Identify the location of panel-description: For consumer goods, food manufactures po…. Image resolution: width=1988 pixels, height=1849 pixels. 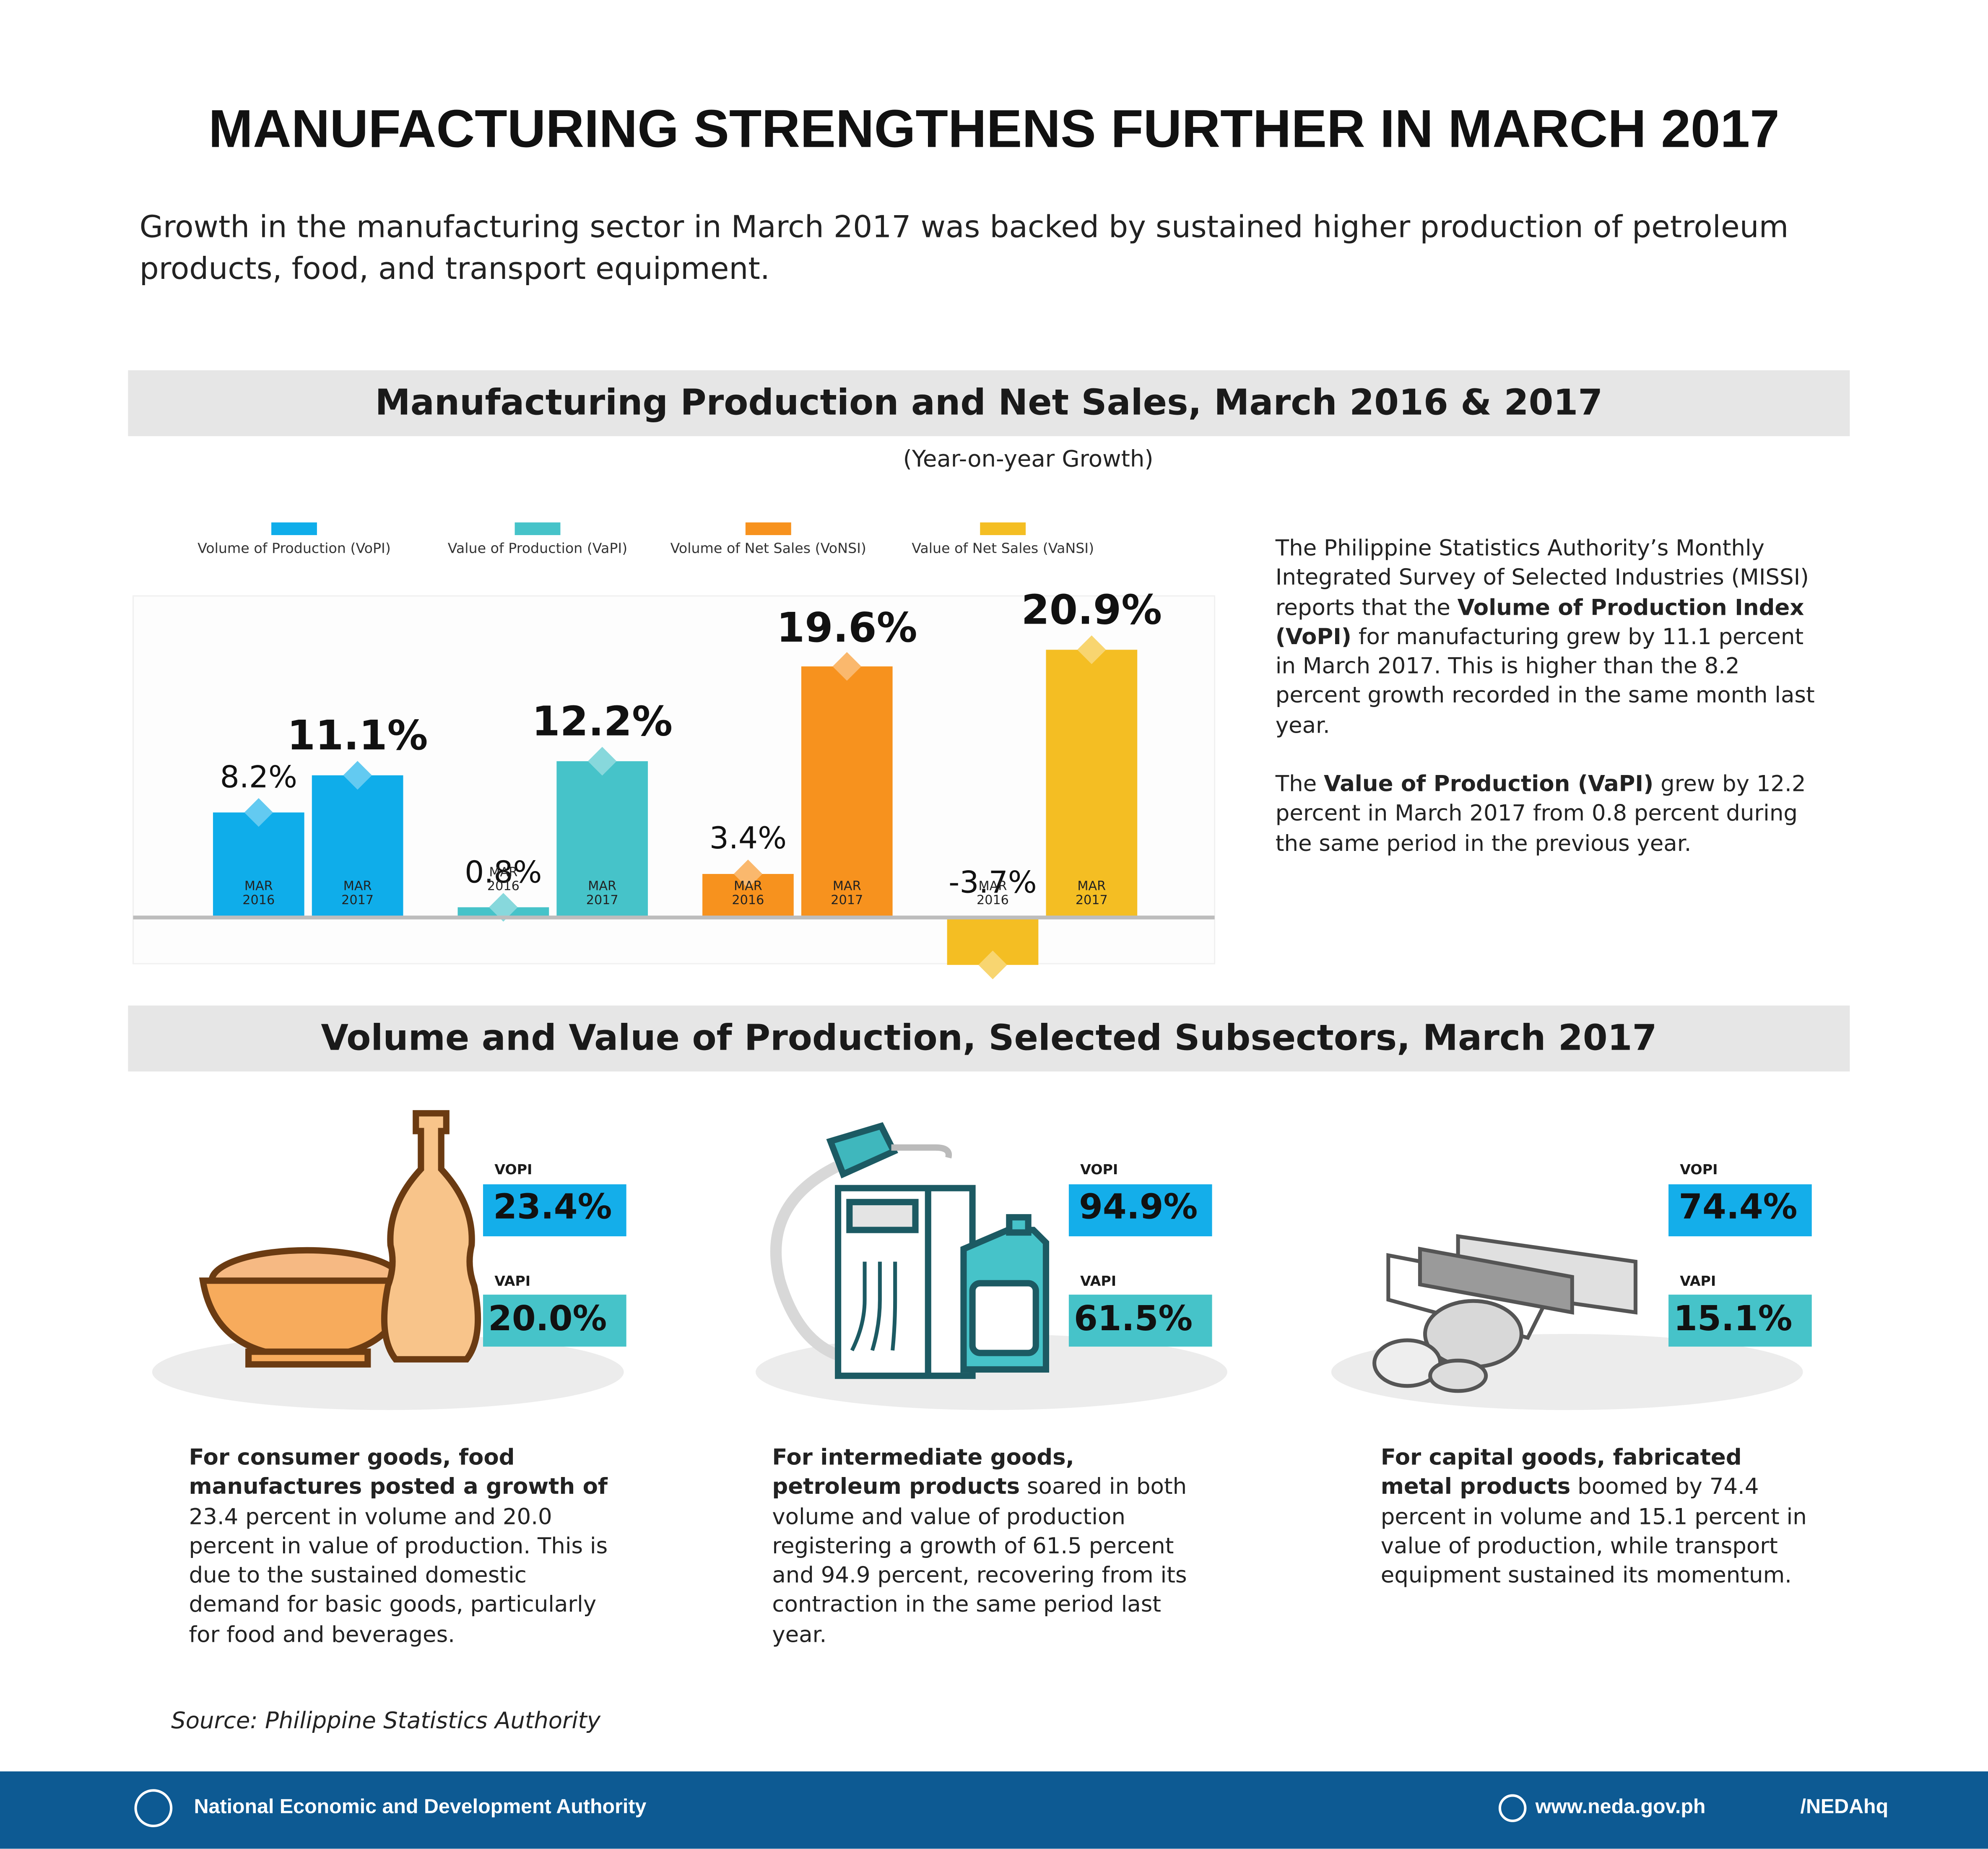
(406, 1547).